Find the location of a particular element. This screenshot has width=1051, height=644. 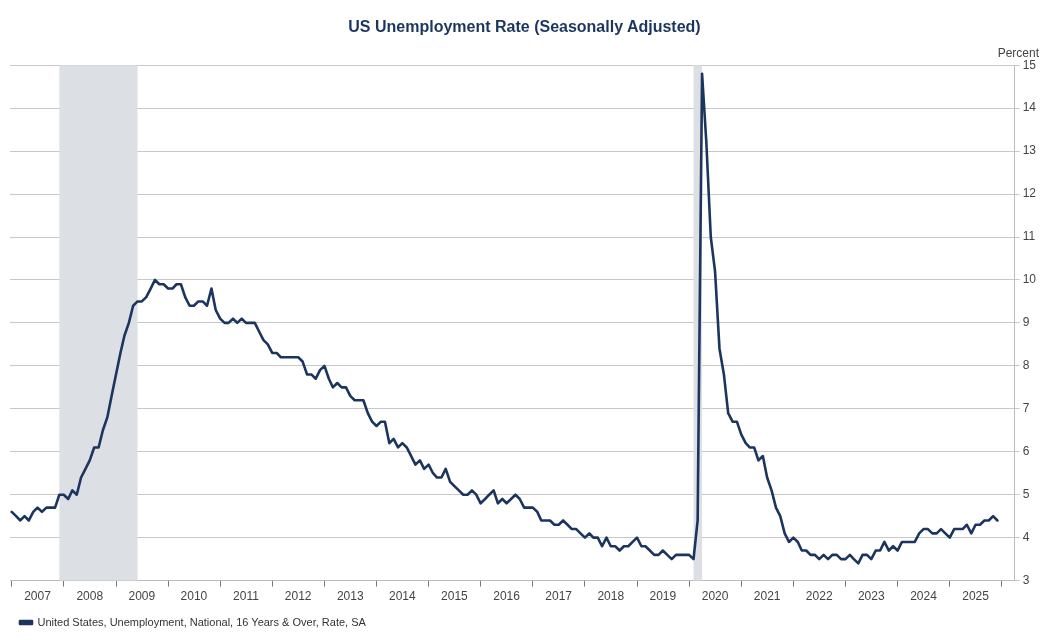

x-tick-label: 2015 is located at coordinates (455, 596).